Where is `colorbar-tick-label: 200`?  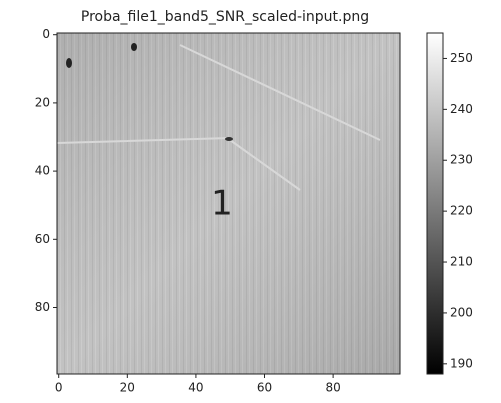
colorbar-tick-label: 200 is located at coordinates (461, 312).